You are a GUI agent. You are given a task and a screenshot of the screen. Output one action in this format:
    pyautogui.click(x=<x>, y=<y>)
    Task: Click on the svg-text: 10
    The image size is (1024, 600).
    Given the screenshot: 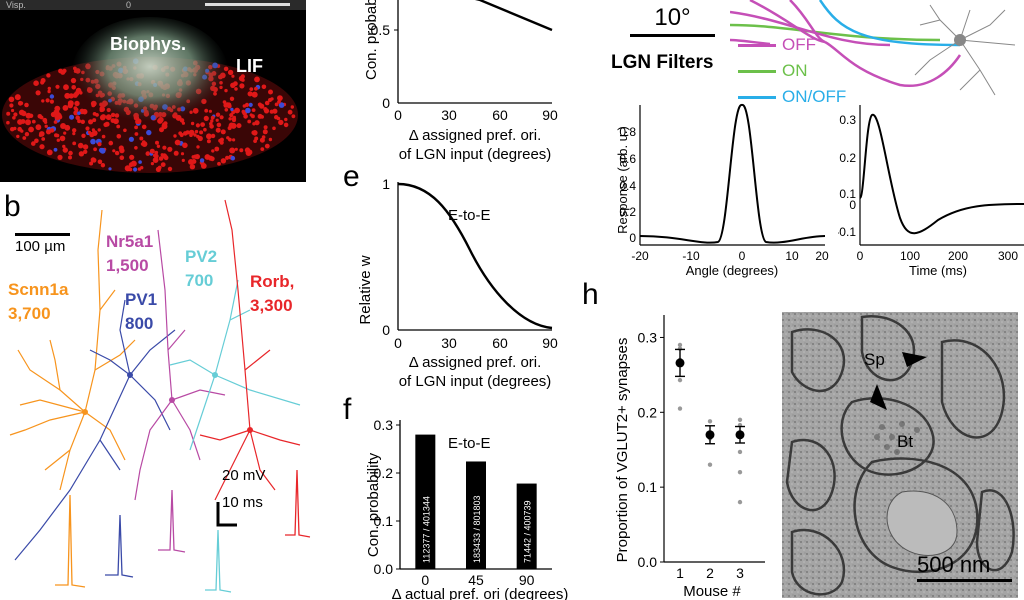 What is the action you would take?
    pyautogui.click(x=792, y=256)
    